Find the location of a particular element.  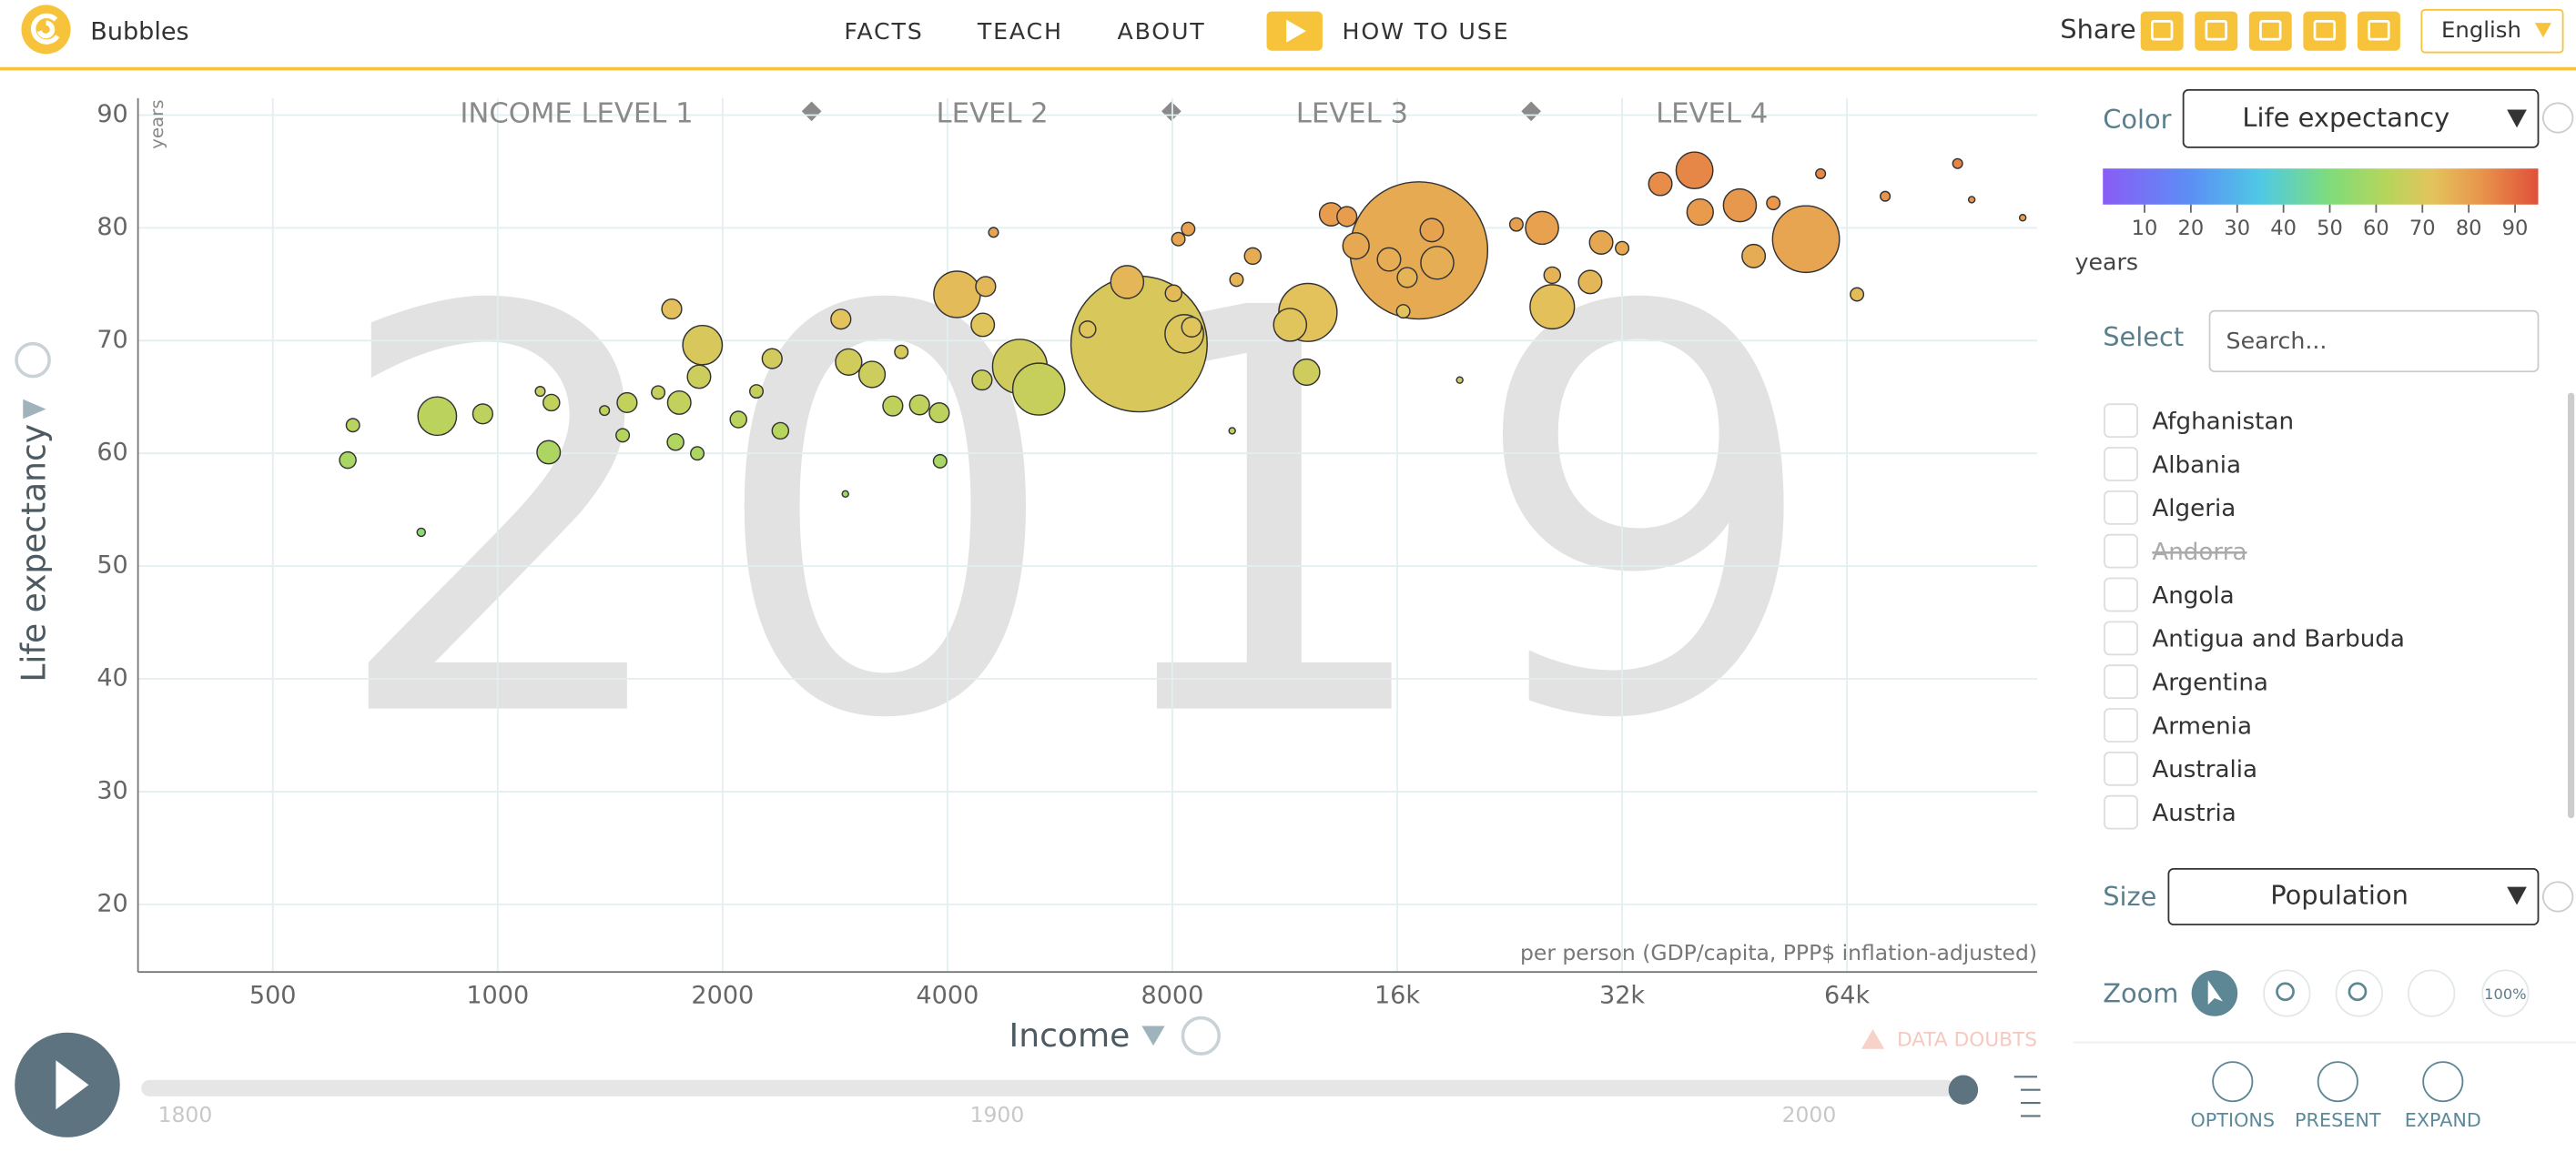

nav-link: TEACH is located at coordinates (1020, 31).